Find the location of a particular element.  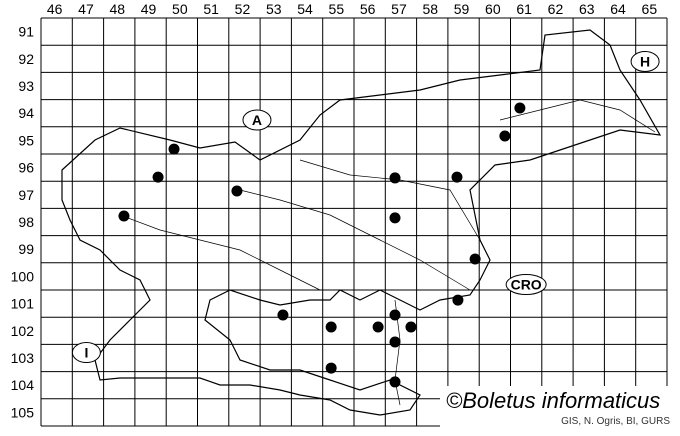

row-label: 102 is located at coordinates (23, 331).